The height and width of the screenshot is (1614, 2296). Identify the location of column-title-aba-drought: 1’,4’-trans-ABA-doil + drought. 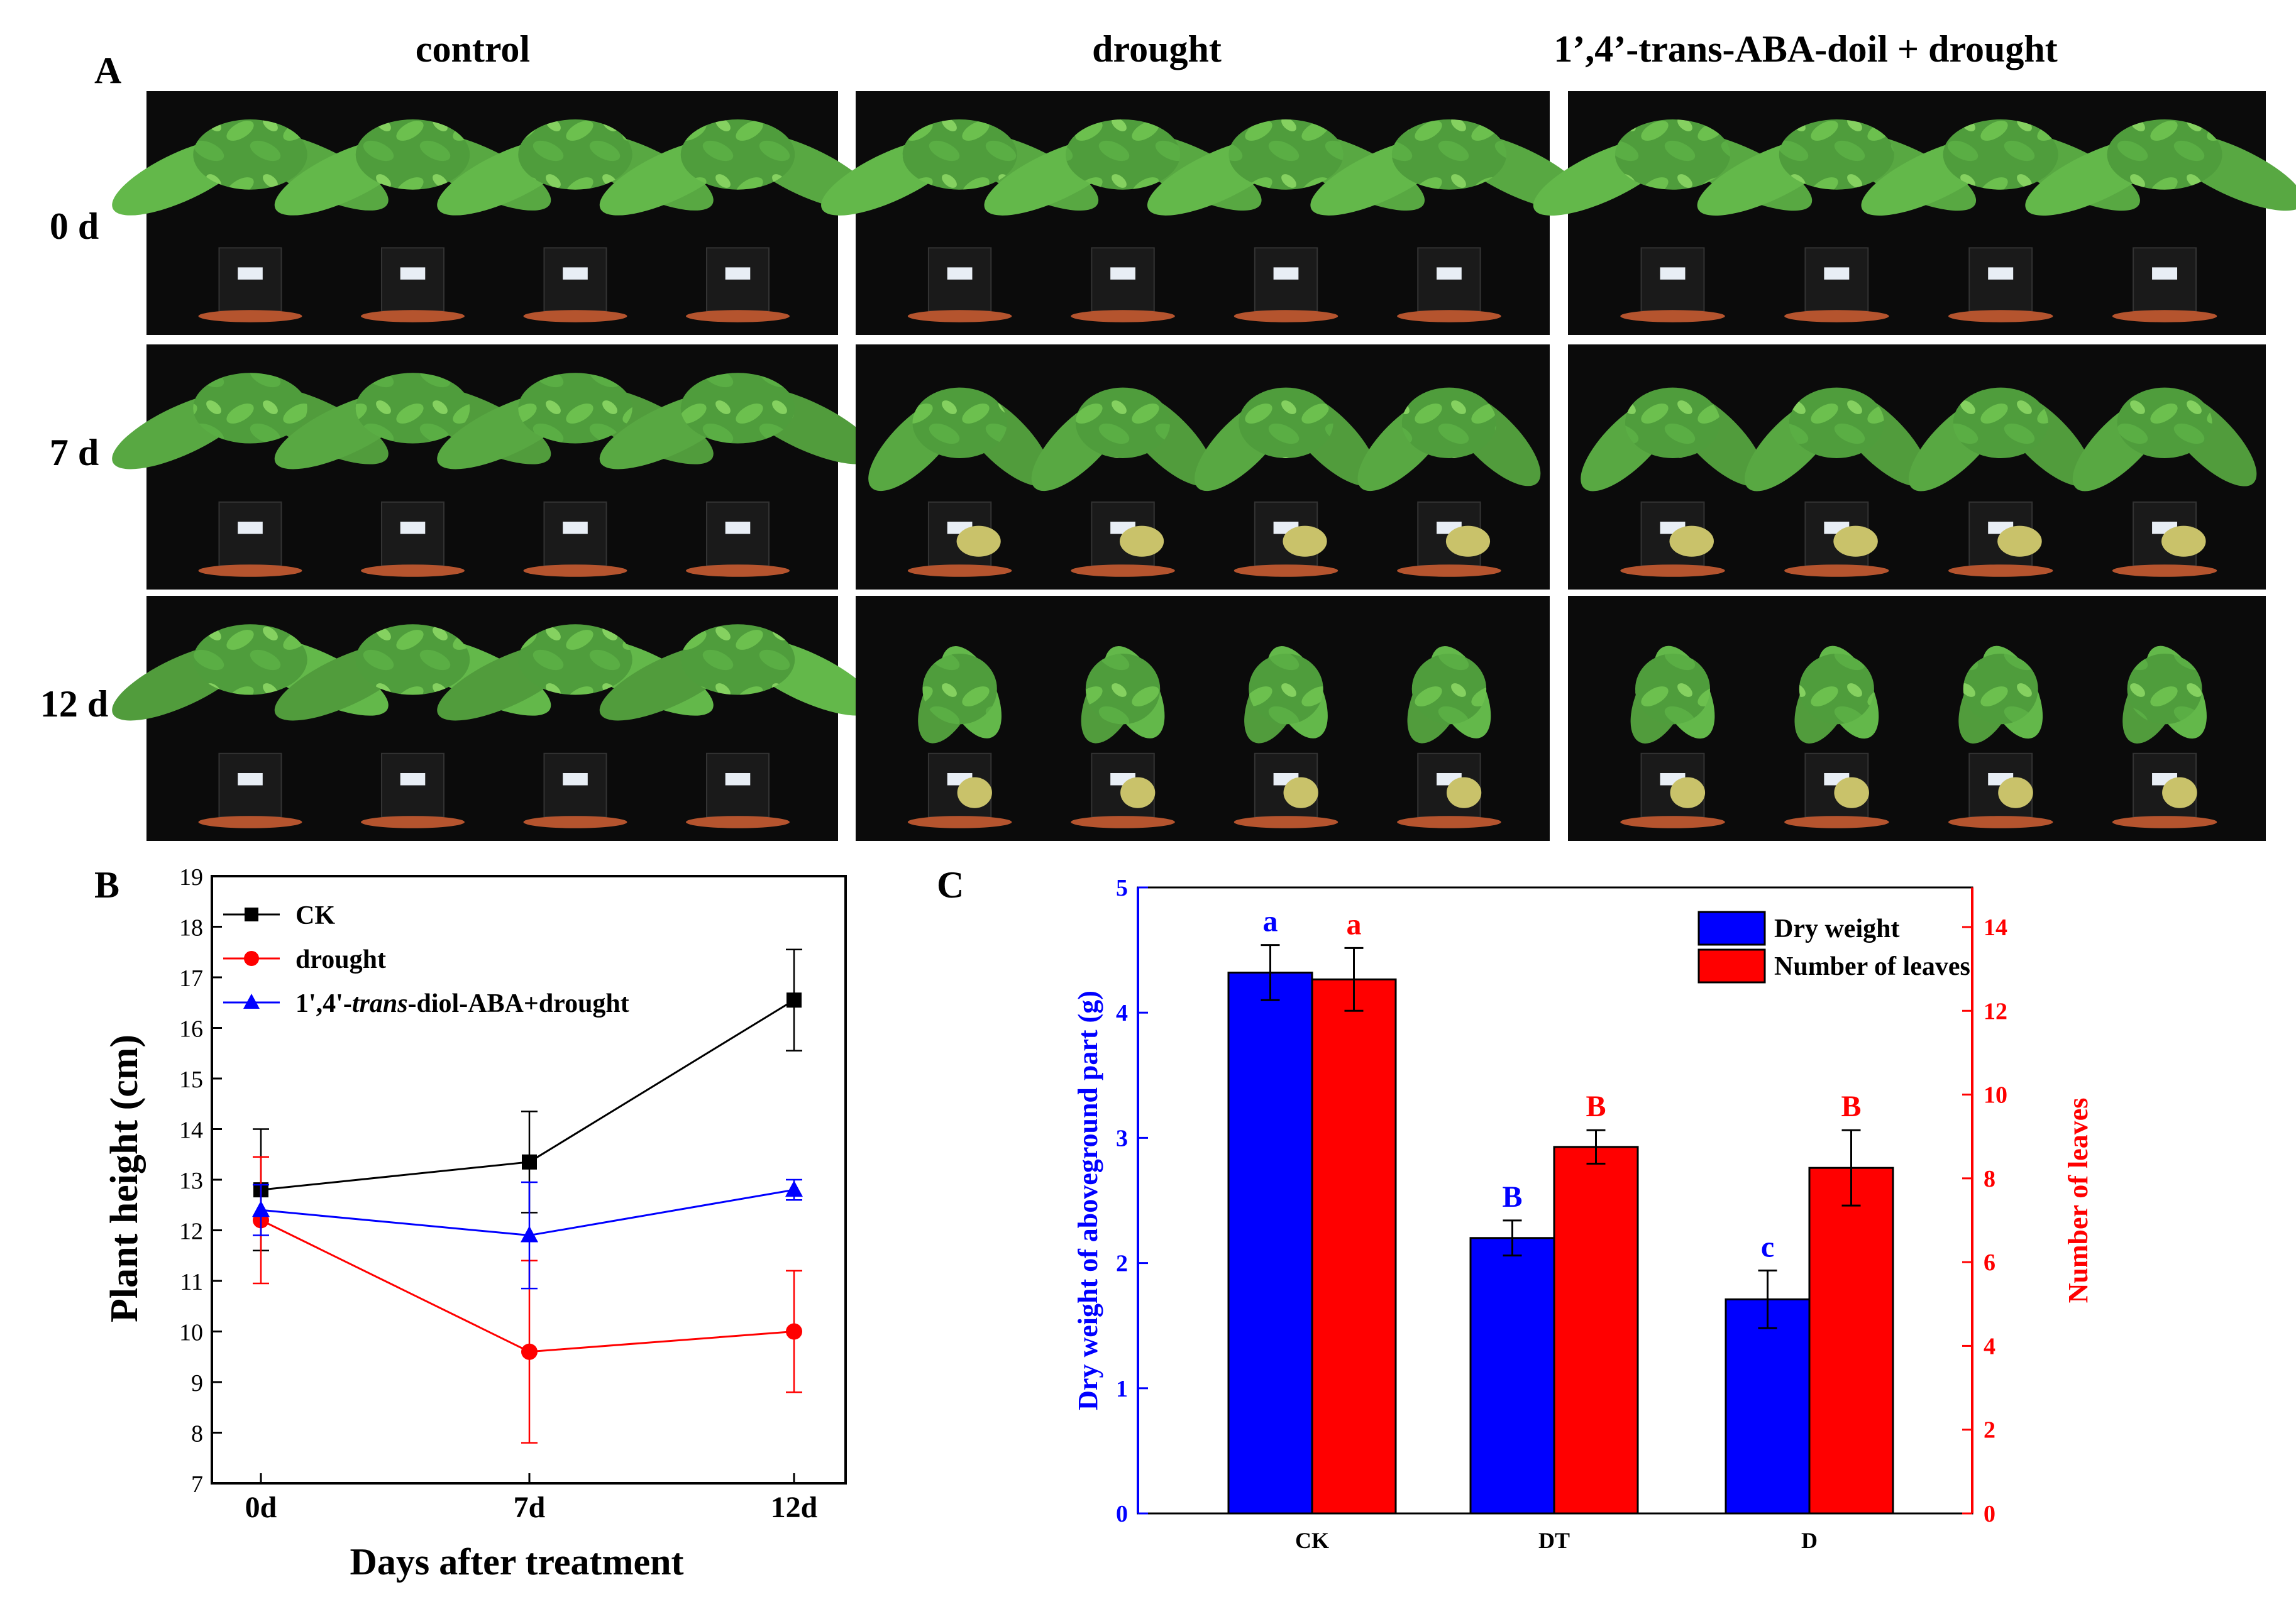
(1805, 49).